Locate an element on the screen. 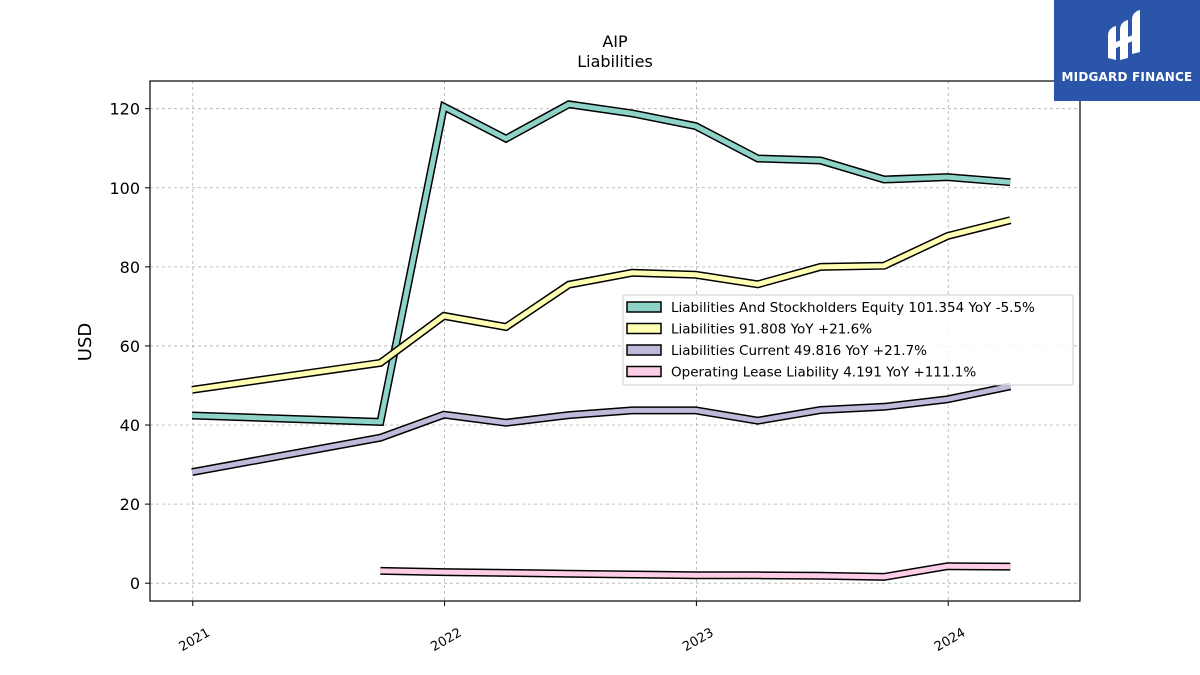 The height and width of the screenshot is (675, 1200). x-tick-label: 2023 is located at coordinates (698, 640).